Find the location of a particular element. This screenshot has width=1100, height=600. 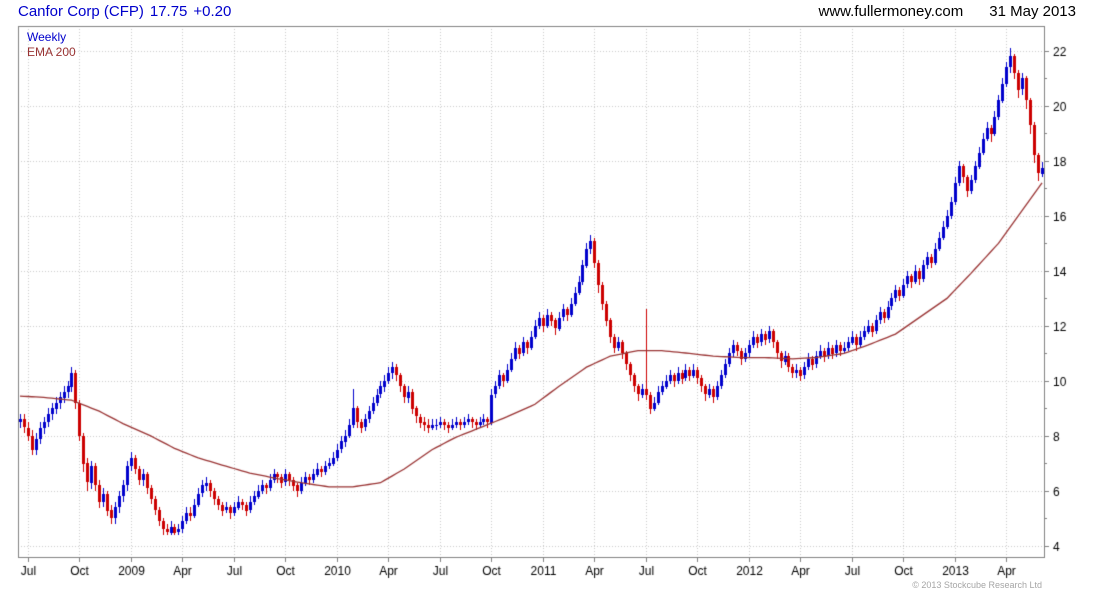

chart-legend: Weekly EMA 200 is located at coordinates (51, 45).